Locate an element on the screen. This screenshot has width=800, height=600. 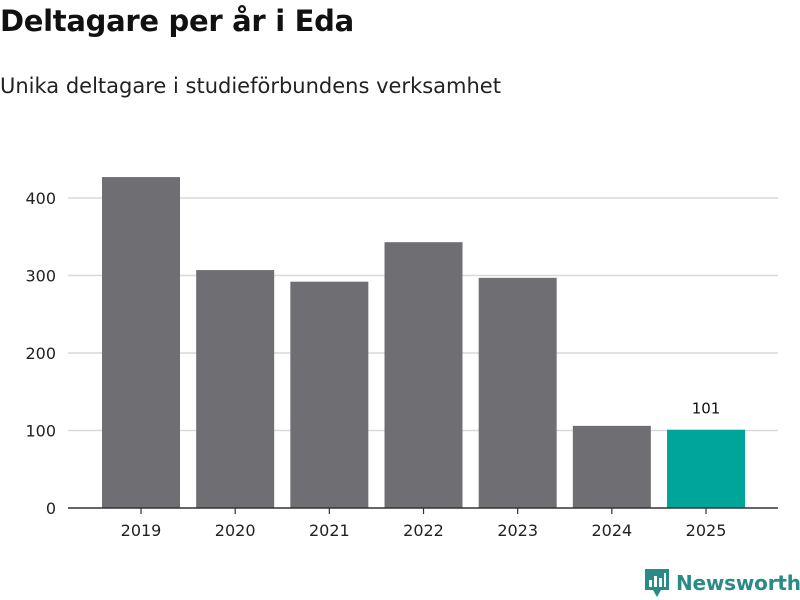
x-tick-label: 2023 is located at coordinates (517, 530).